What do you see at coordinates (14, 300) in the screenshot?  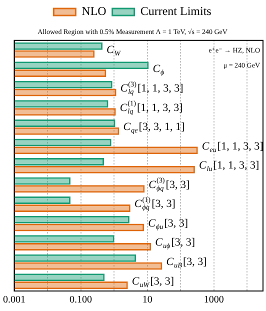 I see `x-tick-label: 0.001` at bounding box center [14, 300].